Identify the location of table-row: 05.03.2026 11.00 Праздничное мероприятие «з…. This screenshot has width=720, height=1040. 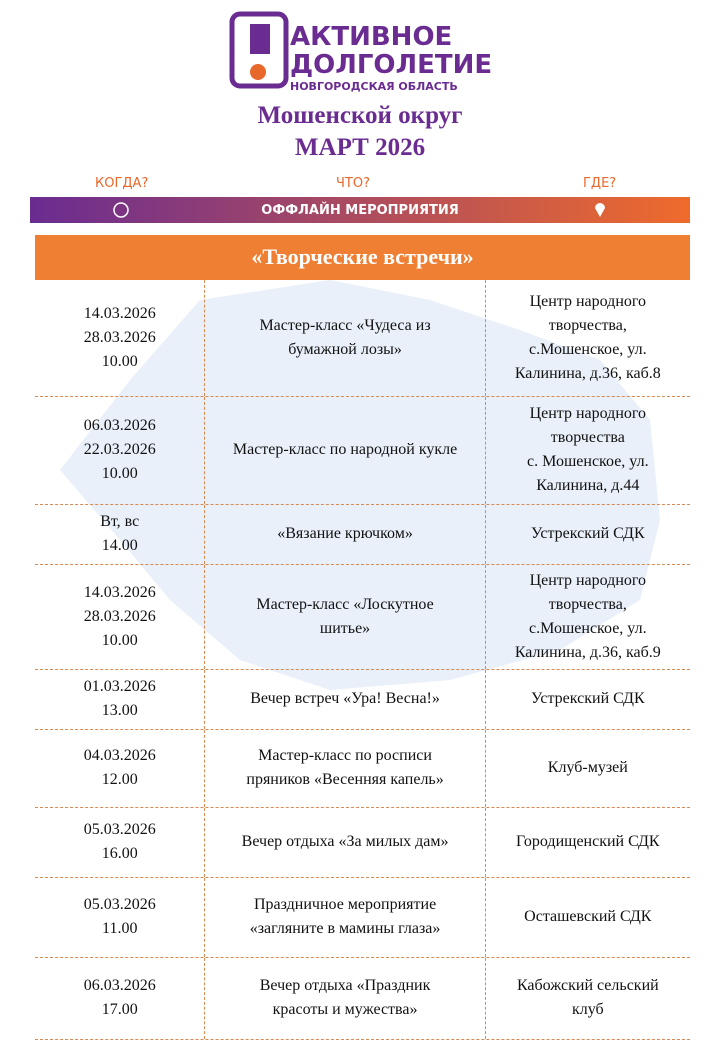
(362, 918).